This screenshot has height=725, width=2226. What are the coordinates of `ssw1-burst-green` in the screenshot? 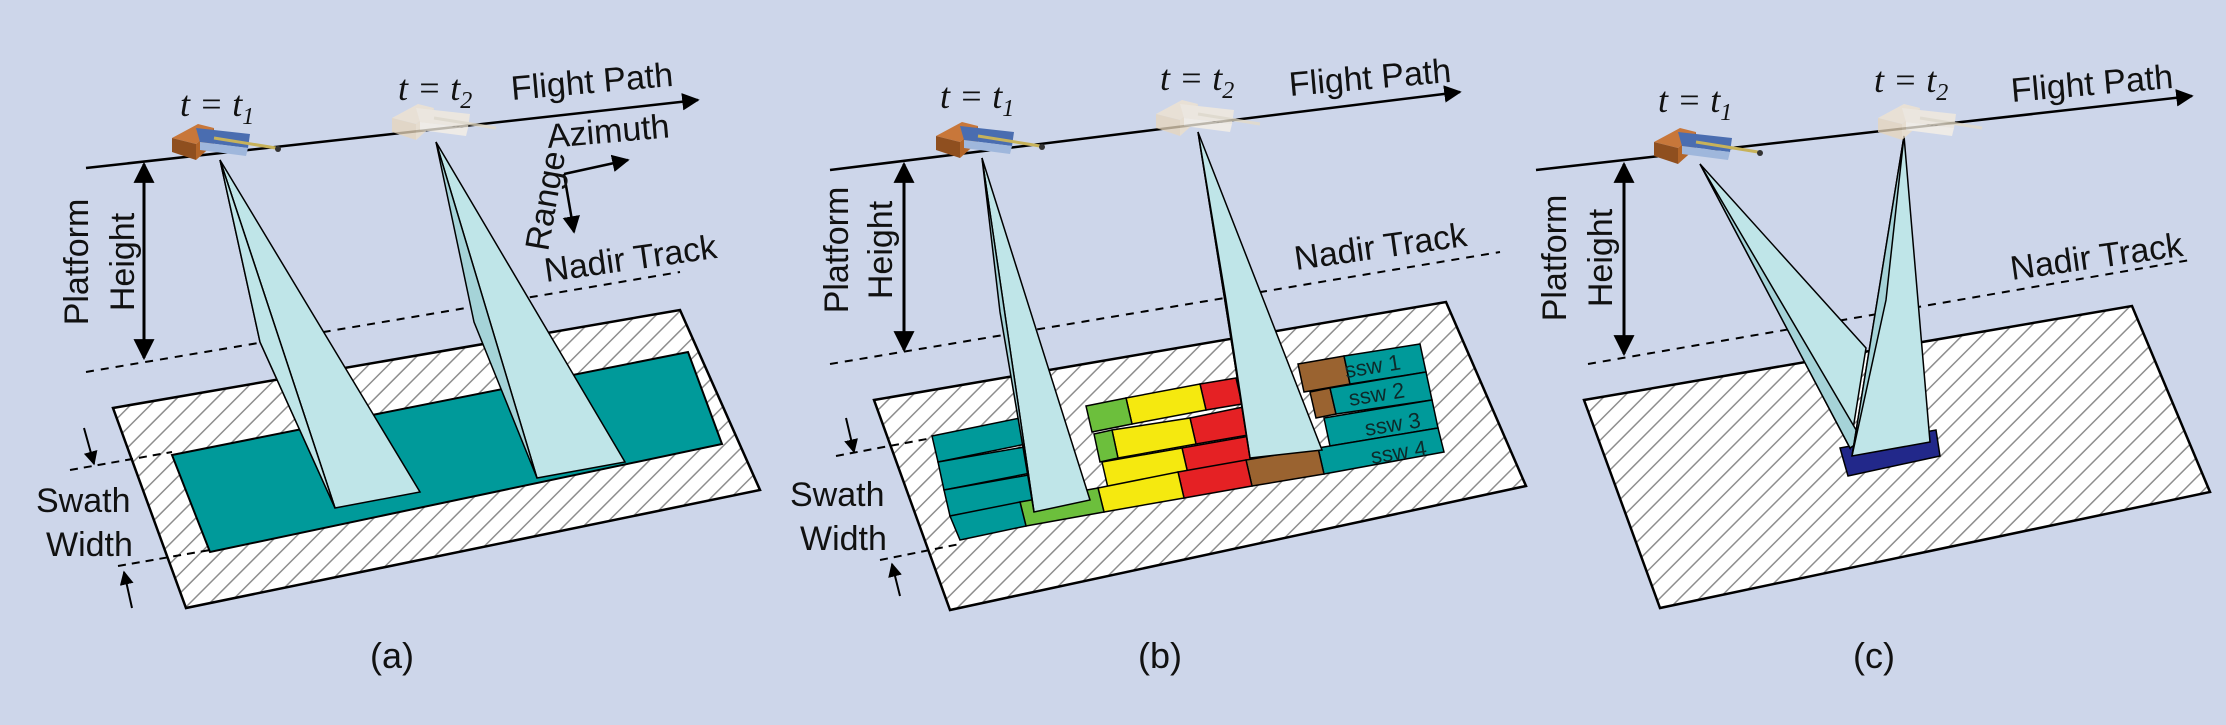 It's located at (1109, 415).